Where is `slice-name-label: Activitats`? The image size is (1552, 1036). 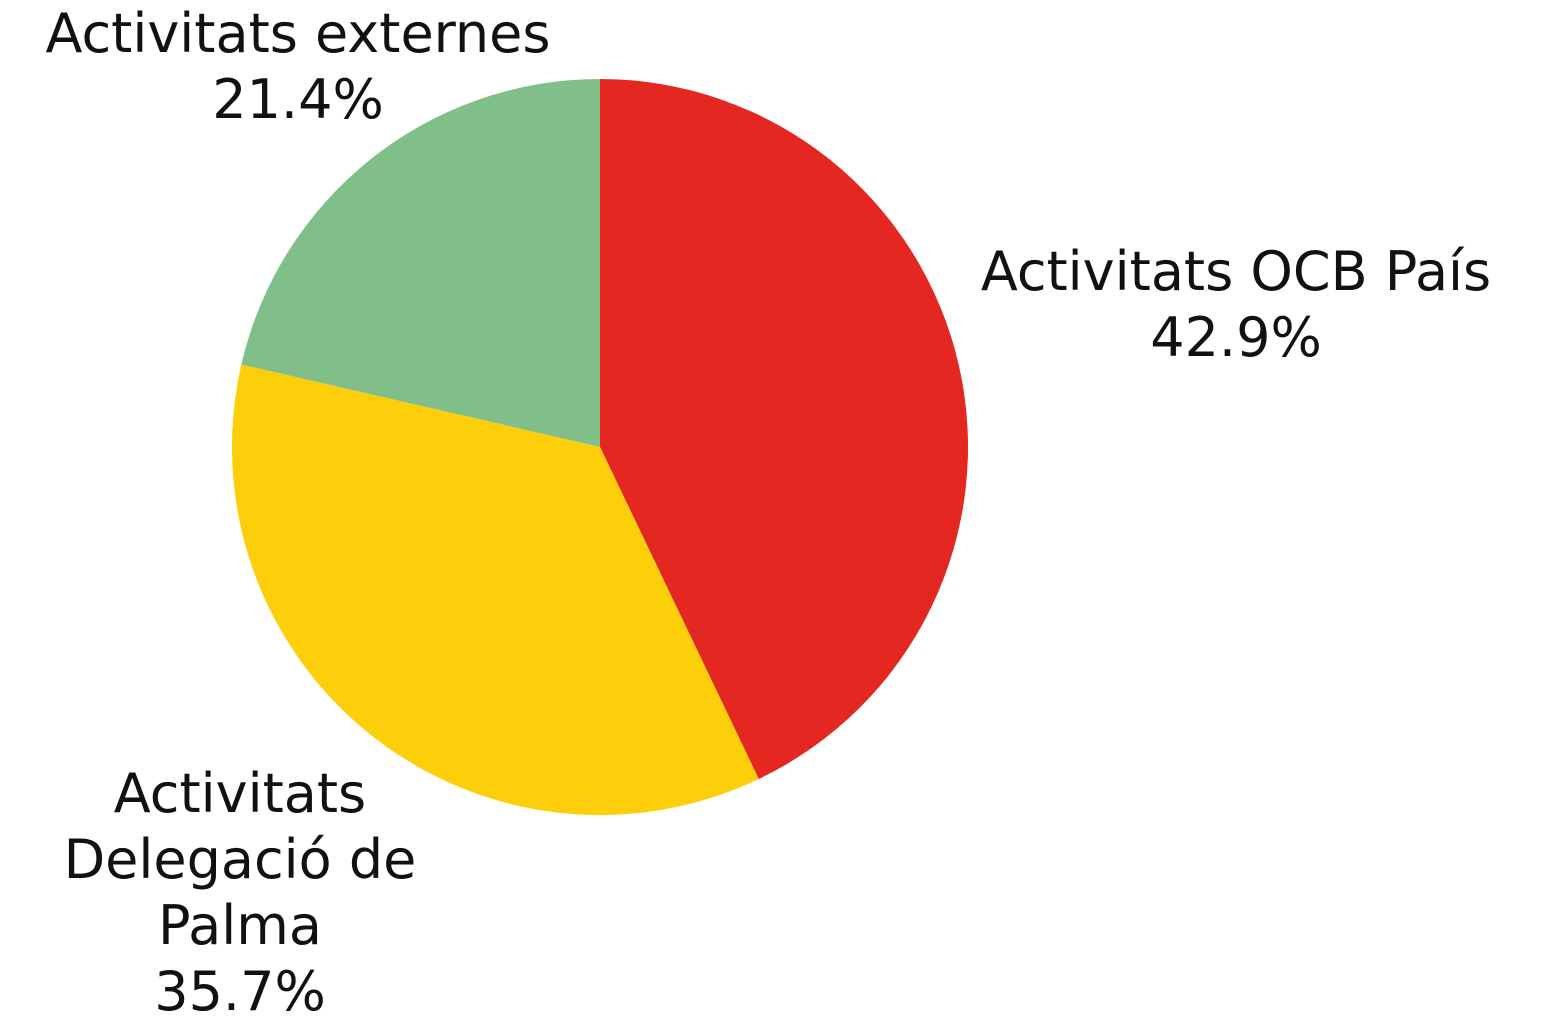
slice-name-label: Activitats is located at coordinates (240, 793).